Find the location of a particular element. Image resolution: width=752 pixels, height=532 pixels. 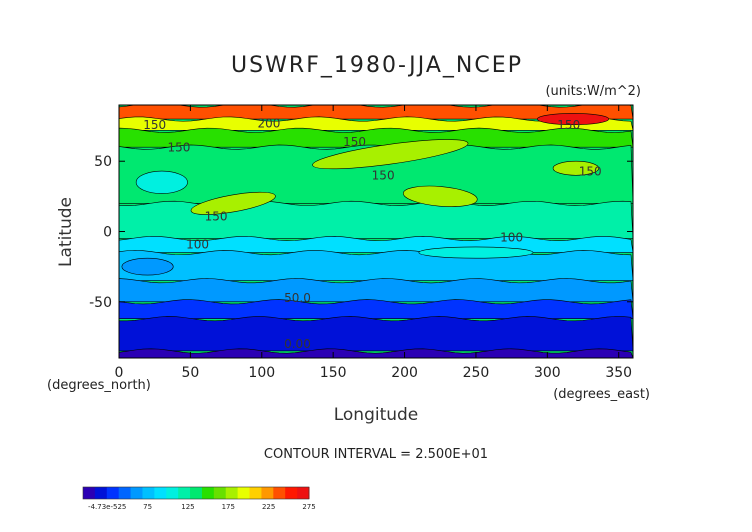

colorbar: -4.73e-525 75 125 175 225 275 is located at coordinates (199, 498).